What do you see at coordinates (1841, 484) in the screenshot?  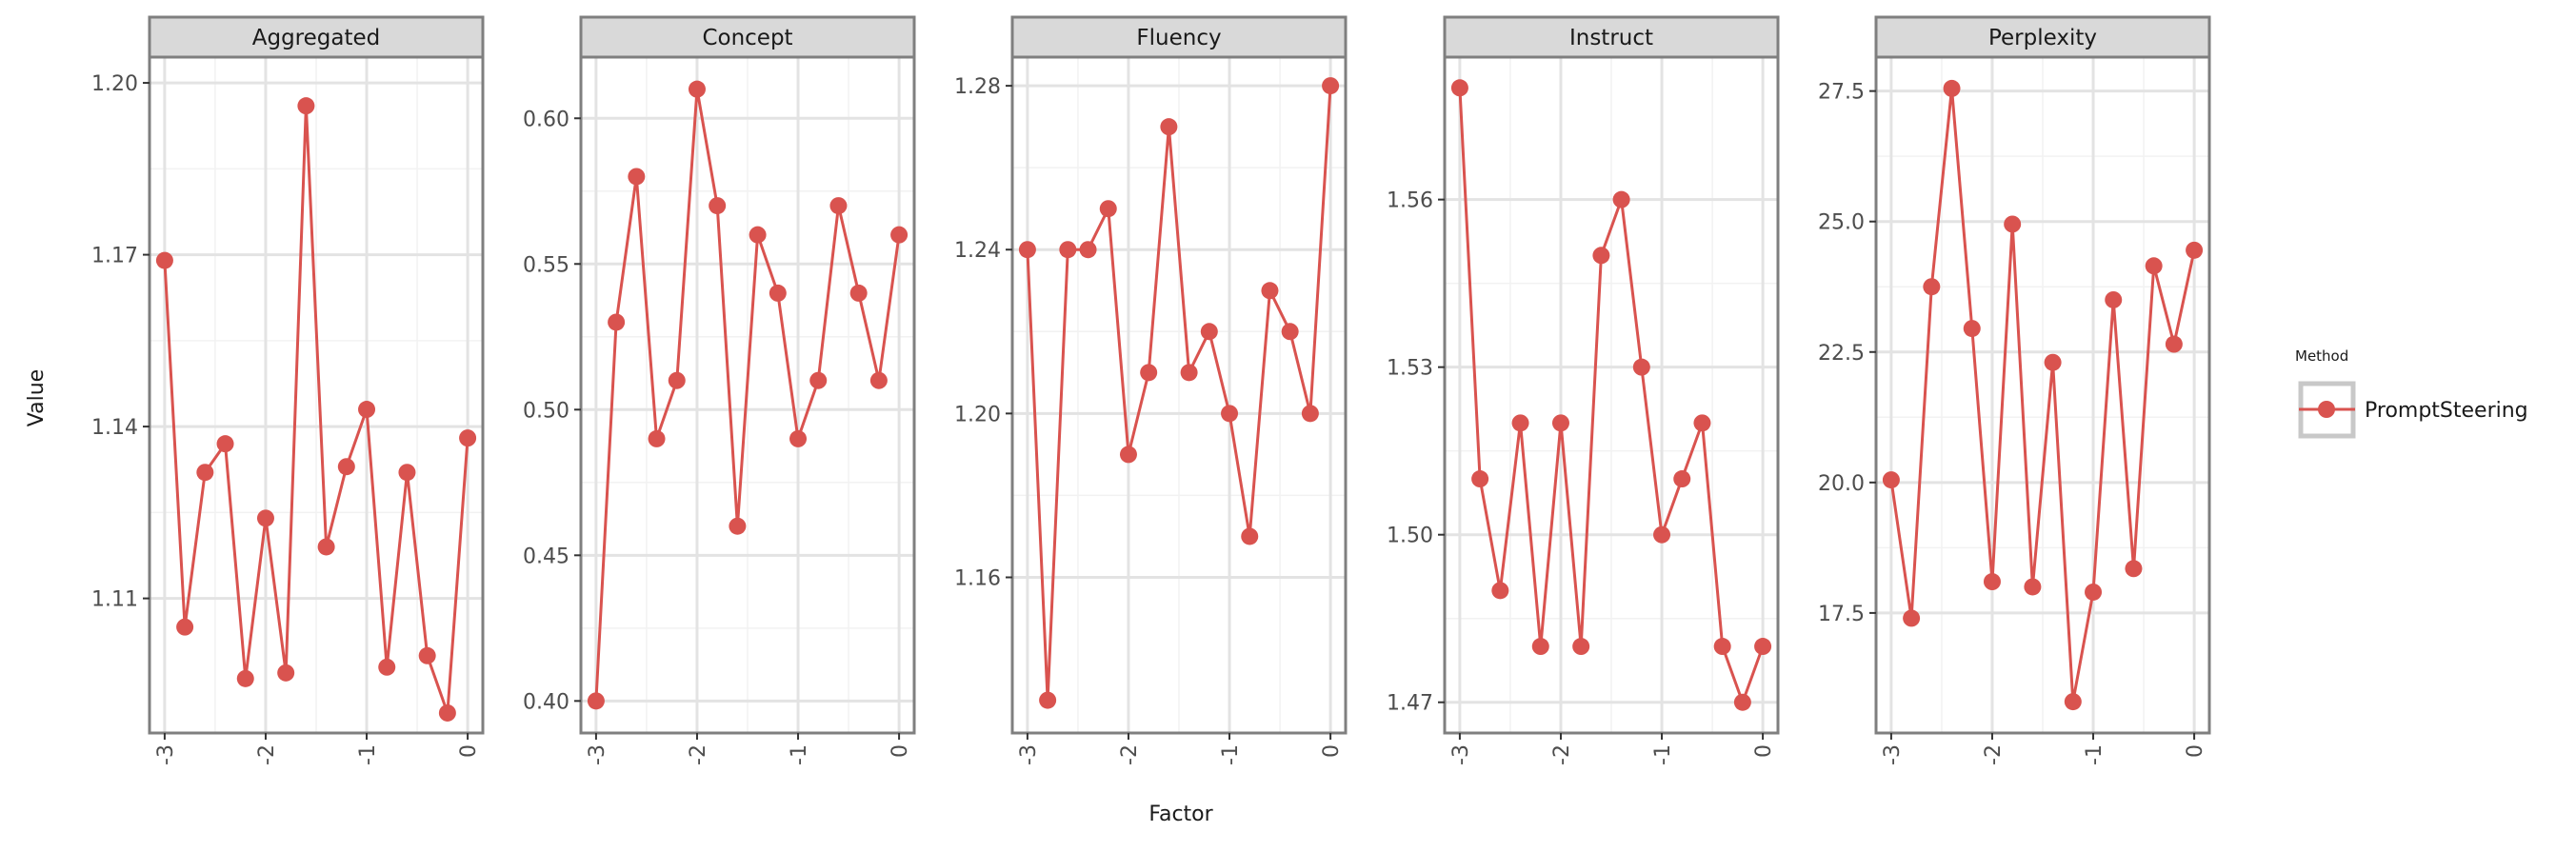 I see `y-tick-label: 20.0` at bounding box center [1841, 484].